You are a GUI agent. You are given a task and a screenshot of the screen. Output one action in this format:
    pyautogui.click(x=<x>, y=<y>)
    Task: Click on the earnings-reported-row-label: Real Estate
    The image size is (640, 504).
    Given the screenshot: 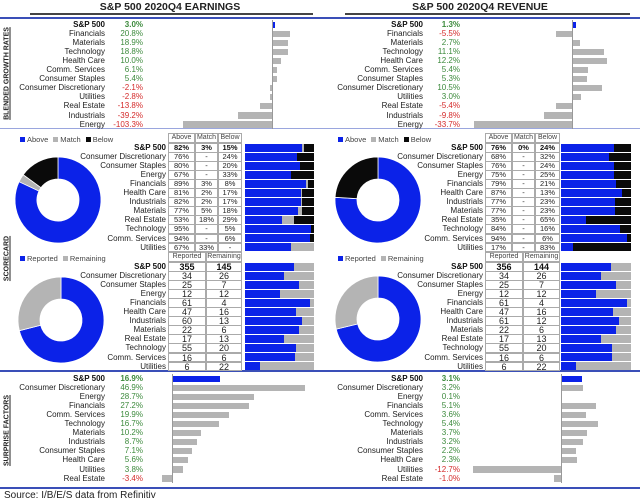 What is the action you would take?
    pyautogui.click(x=145, y=339)
    